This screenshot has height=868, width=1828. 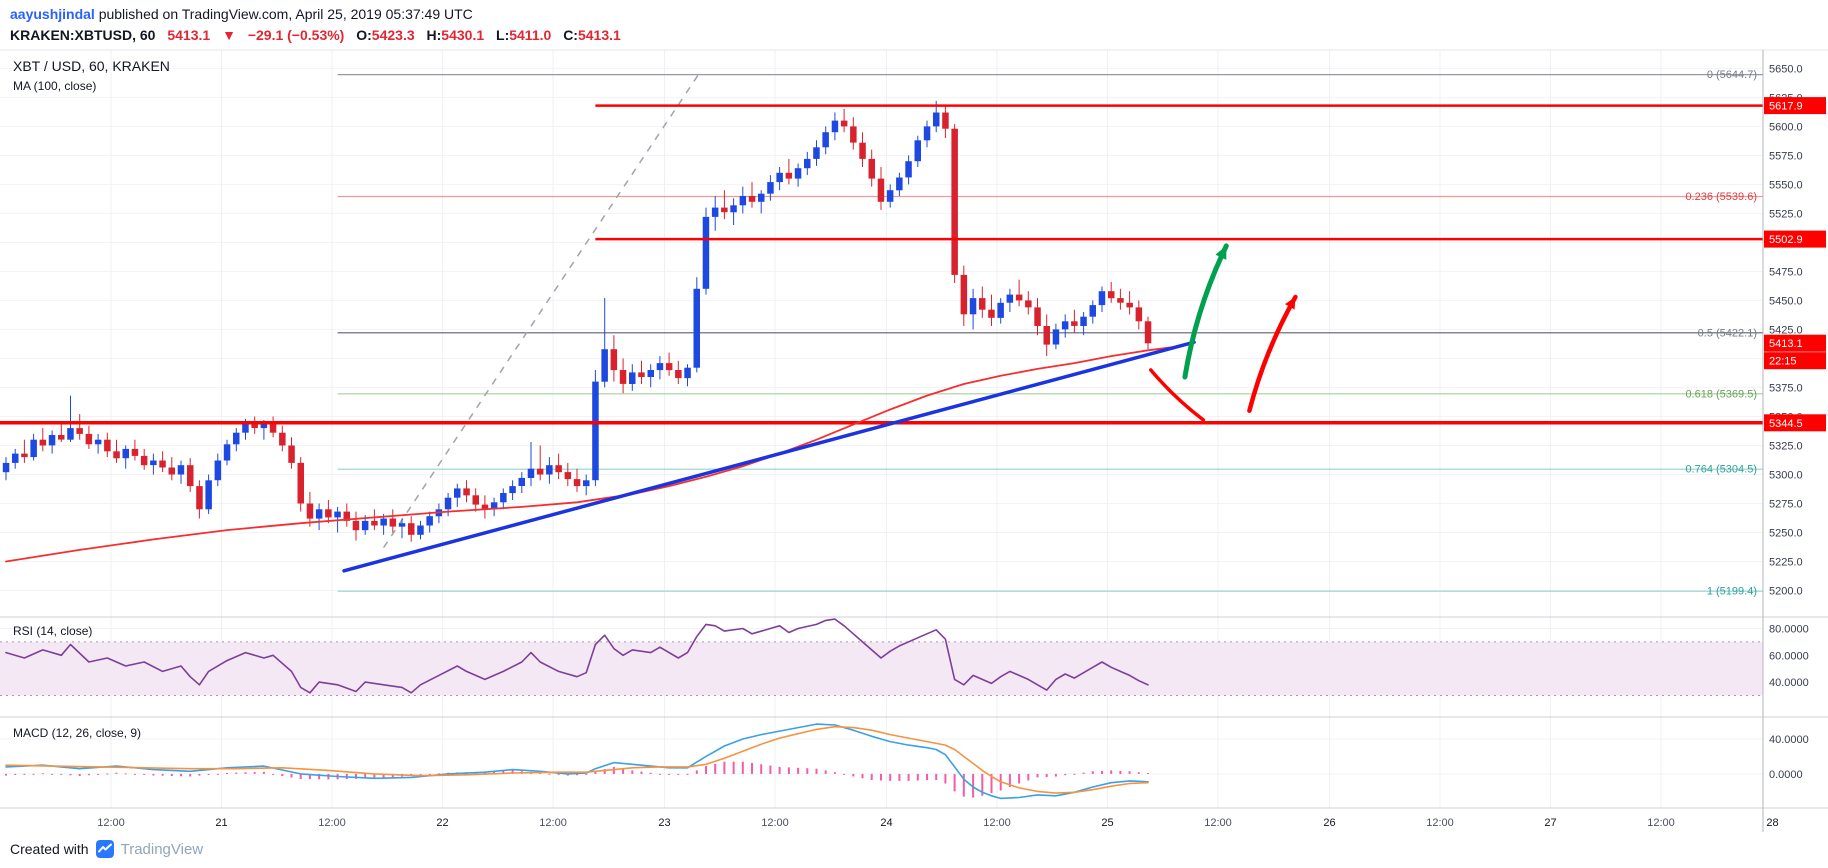 What do you see at coordinates (53, 631) in the screenshot?
I see `rsi-legend: RSI (14, close)` at bounding box center [53, 631].